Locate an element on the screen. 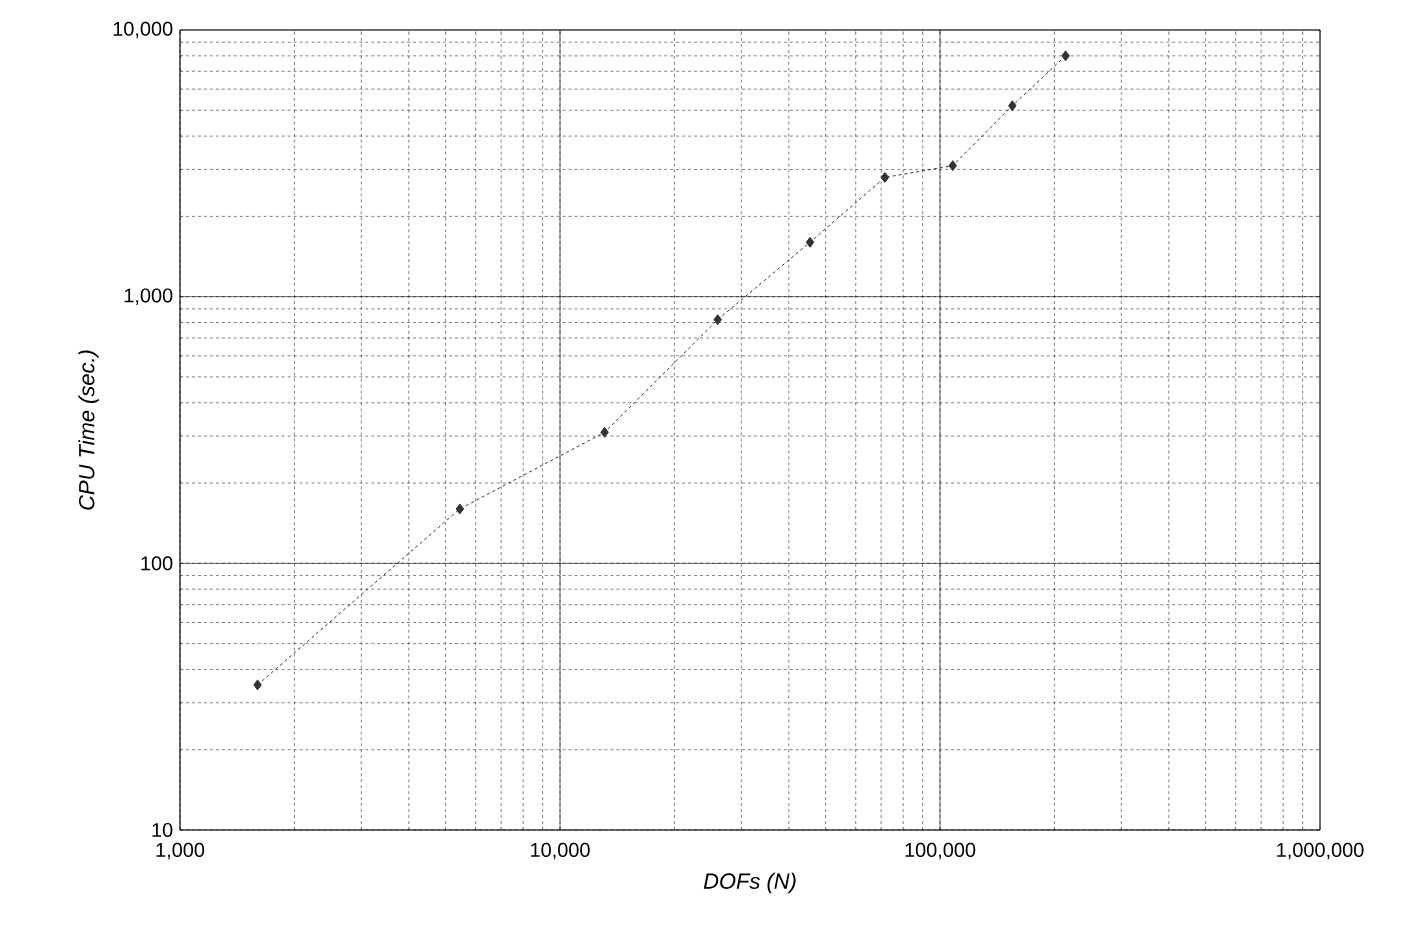  x-axis-title: DOFs (N) is located at coordinates (749, 883).